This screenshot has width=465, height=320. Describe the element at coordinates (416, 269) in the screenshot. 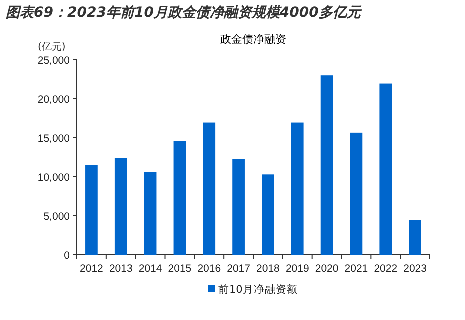

I see `x-tick-label: 2023` at that location.